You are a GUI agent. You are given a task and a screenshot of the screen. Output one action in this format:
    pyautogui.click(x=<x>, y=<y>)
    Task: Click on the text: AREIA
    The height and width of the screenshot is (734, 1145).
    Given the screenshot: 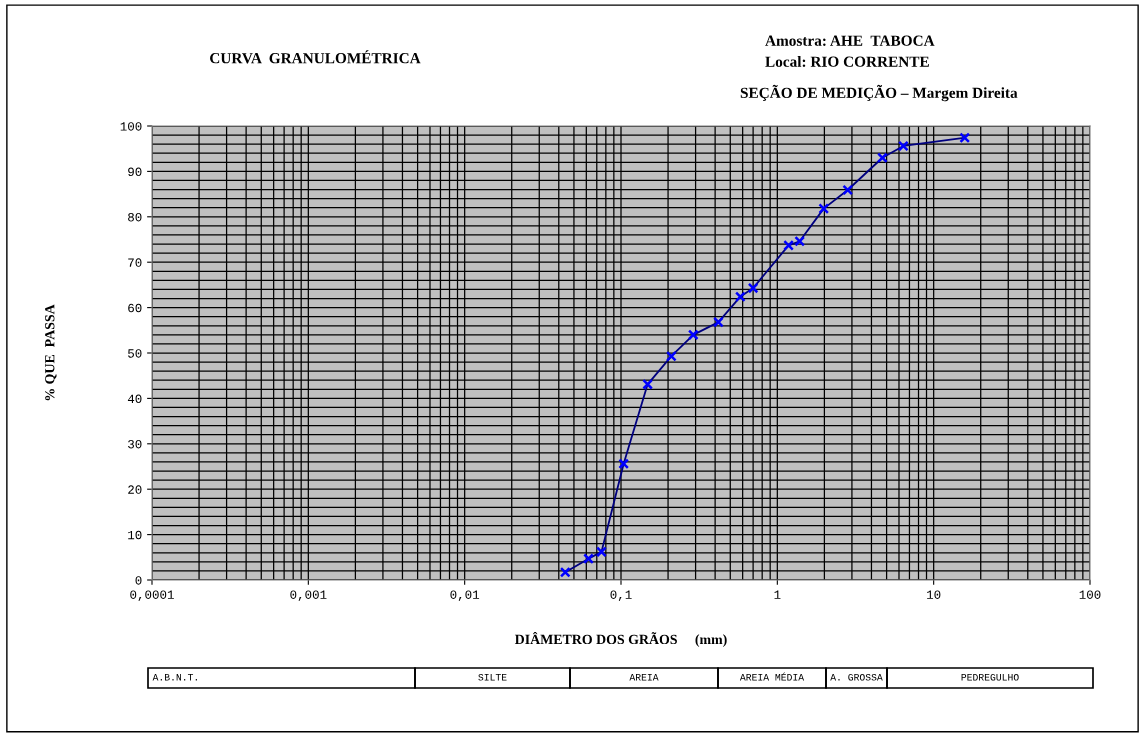 What is the action you would take?
    pyautogui.click(x=644, y=677)
    